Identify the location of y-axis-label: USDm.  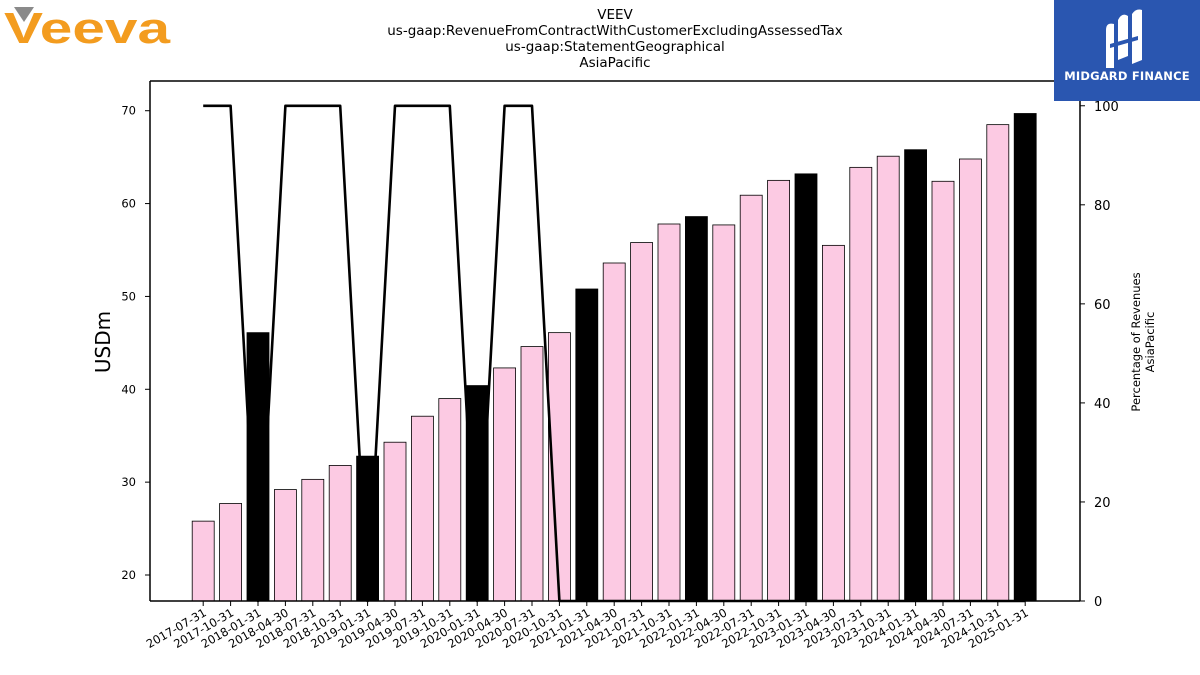
(103, 342).